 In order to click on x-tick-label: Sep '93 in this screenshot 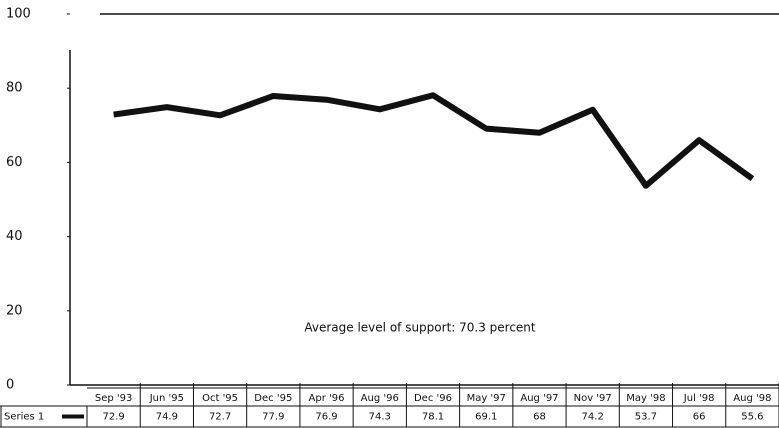, I will do `click(114, 398)`.